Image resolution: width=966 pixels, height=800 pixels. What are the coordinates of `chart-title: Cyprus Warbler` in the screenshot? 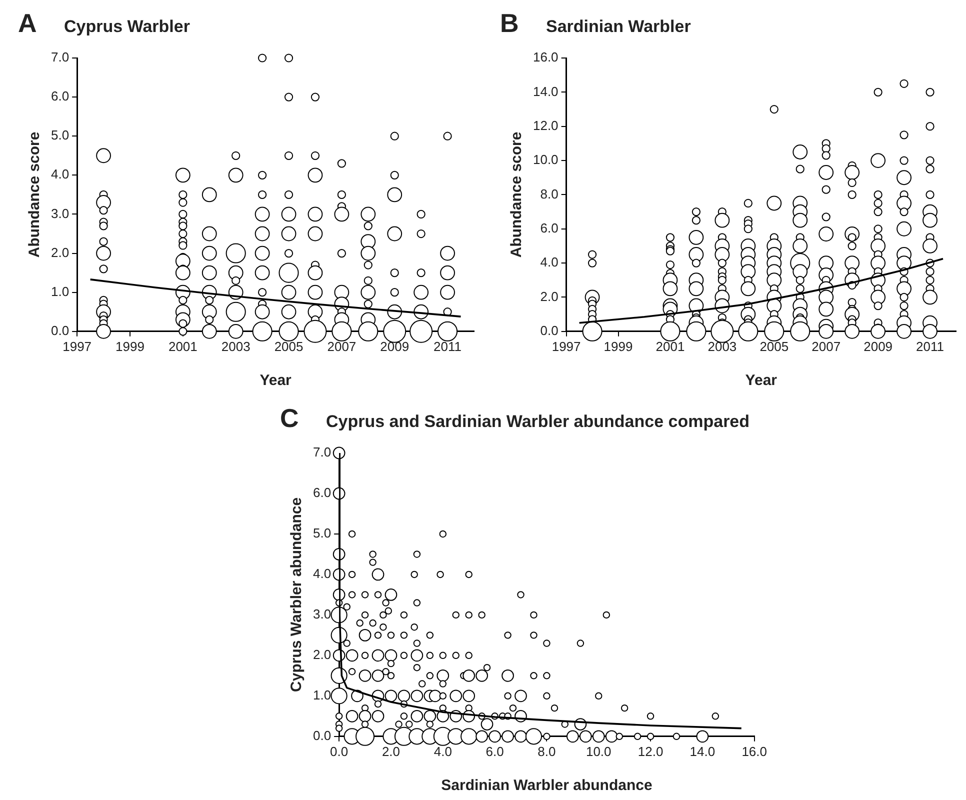 It's located at (127, 27).